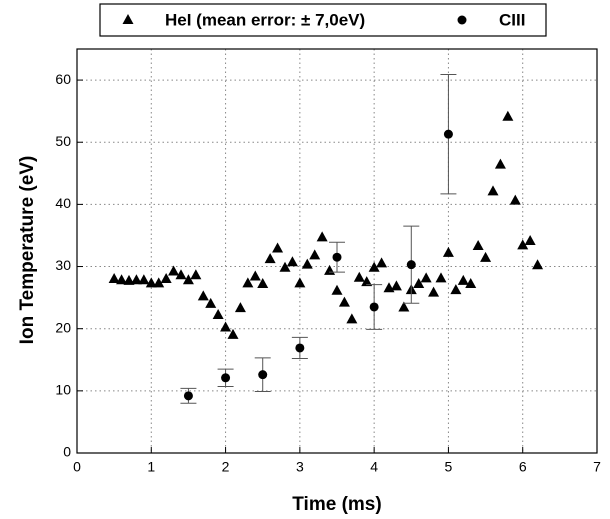  I want to click on x-axis-title: Time (ms), so click(336, 504).